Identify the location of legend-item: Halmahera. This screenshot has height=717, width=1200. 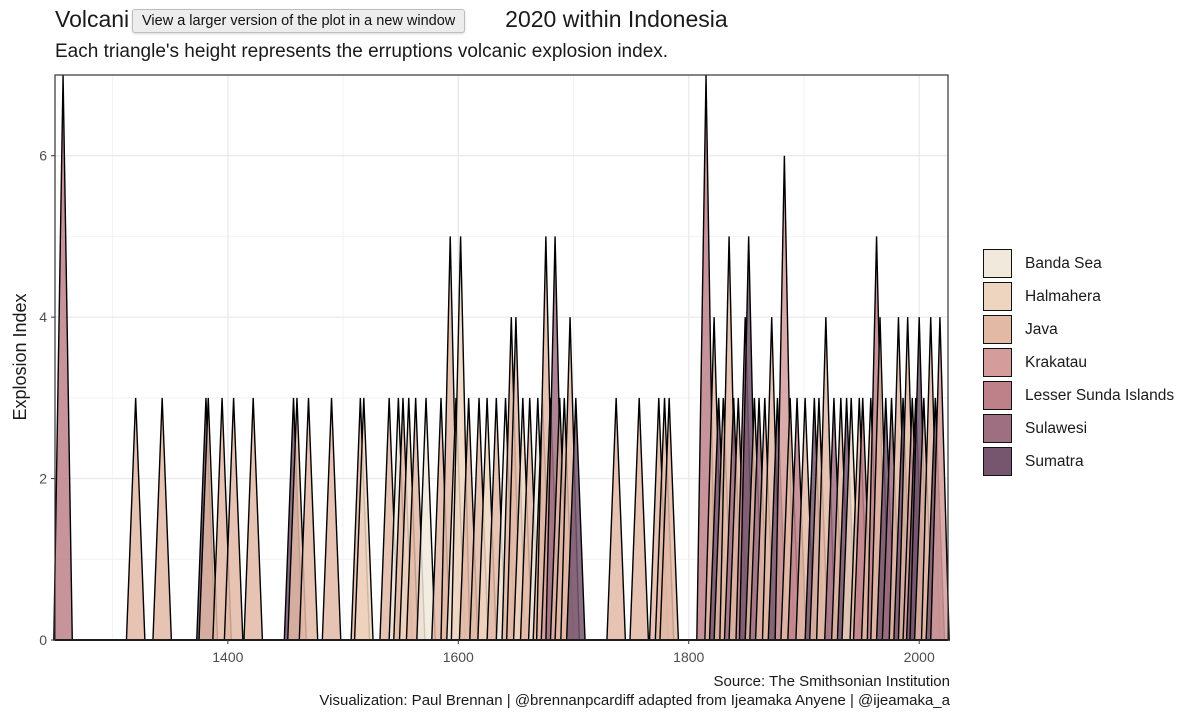
(1078, 296).